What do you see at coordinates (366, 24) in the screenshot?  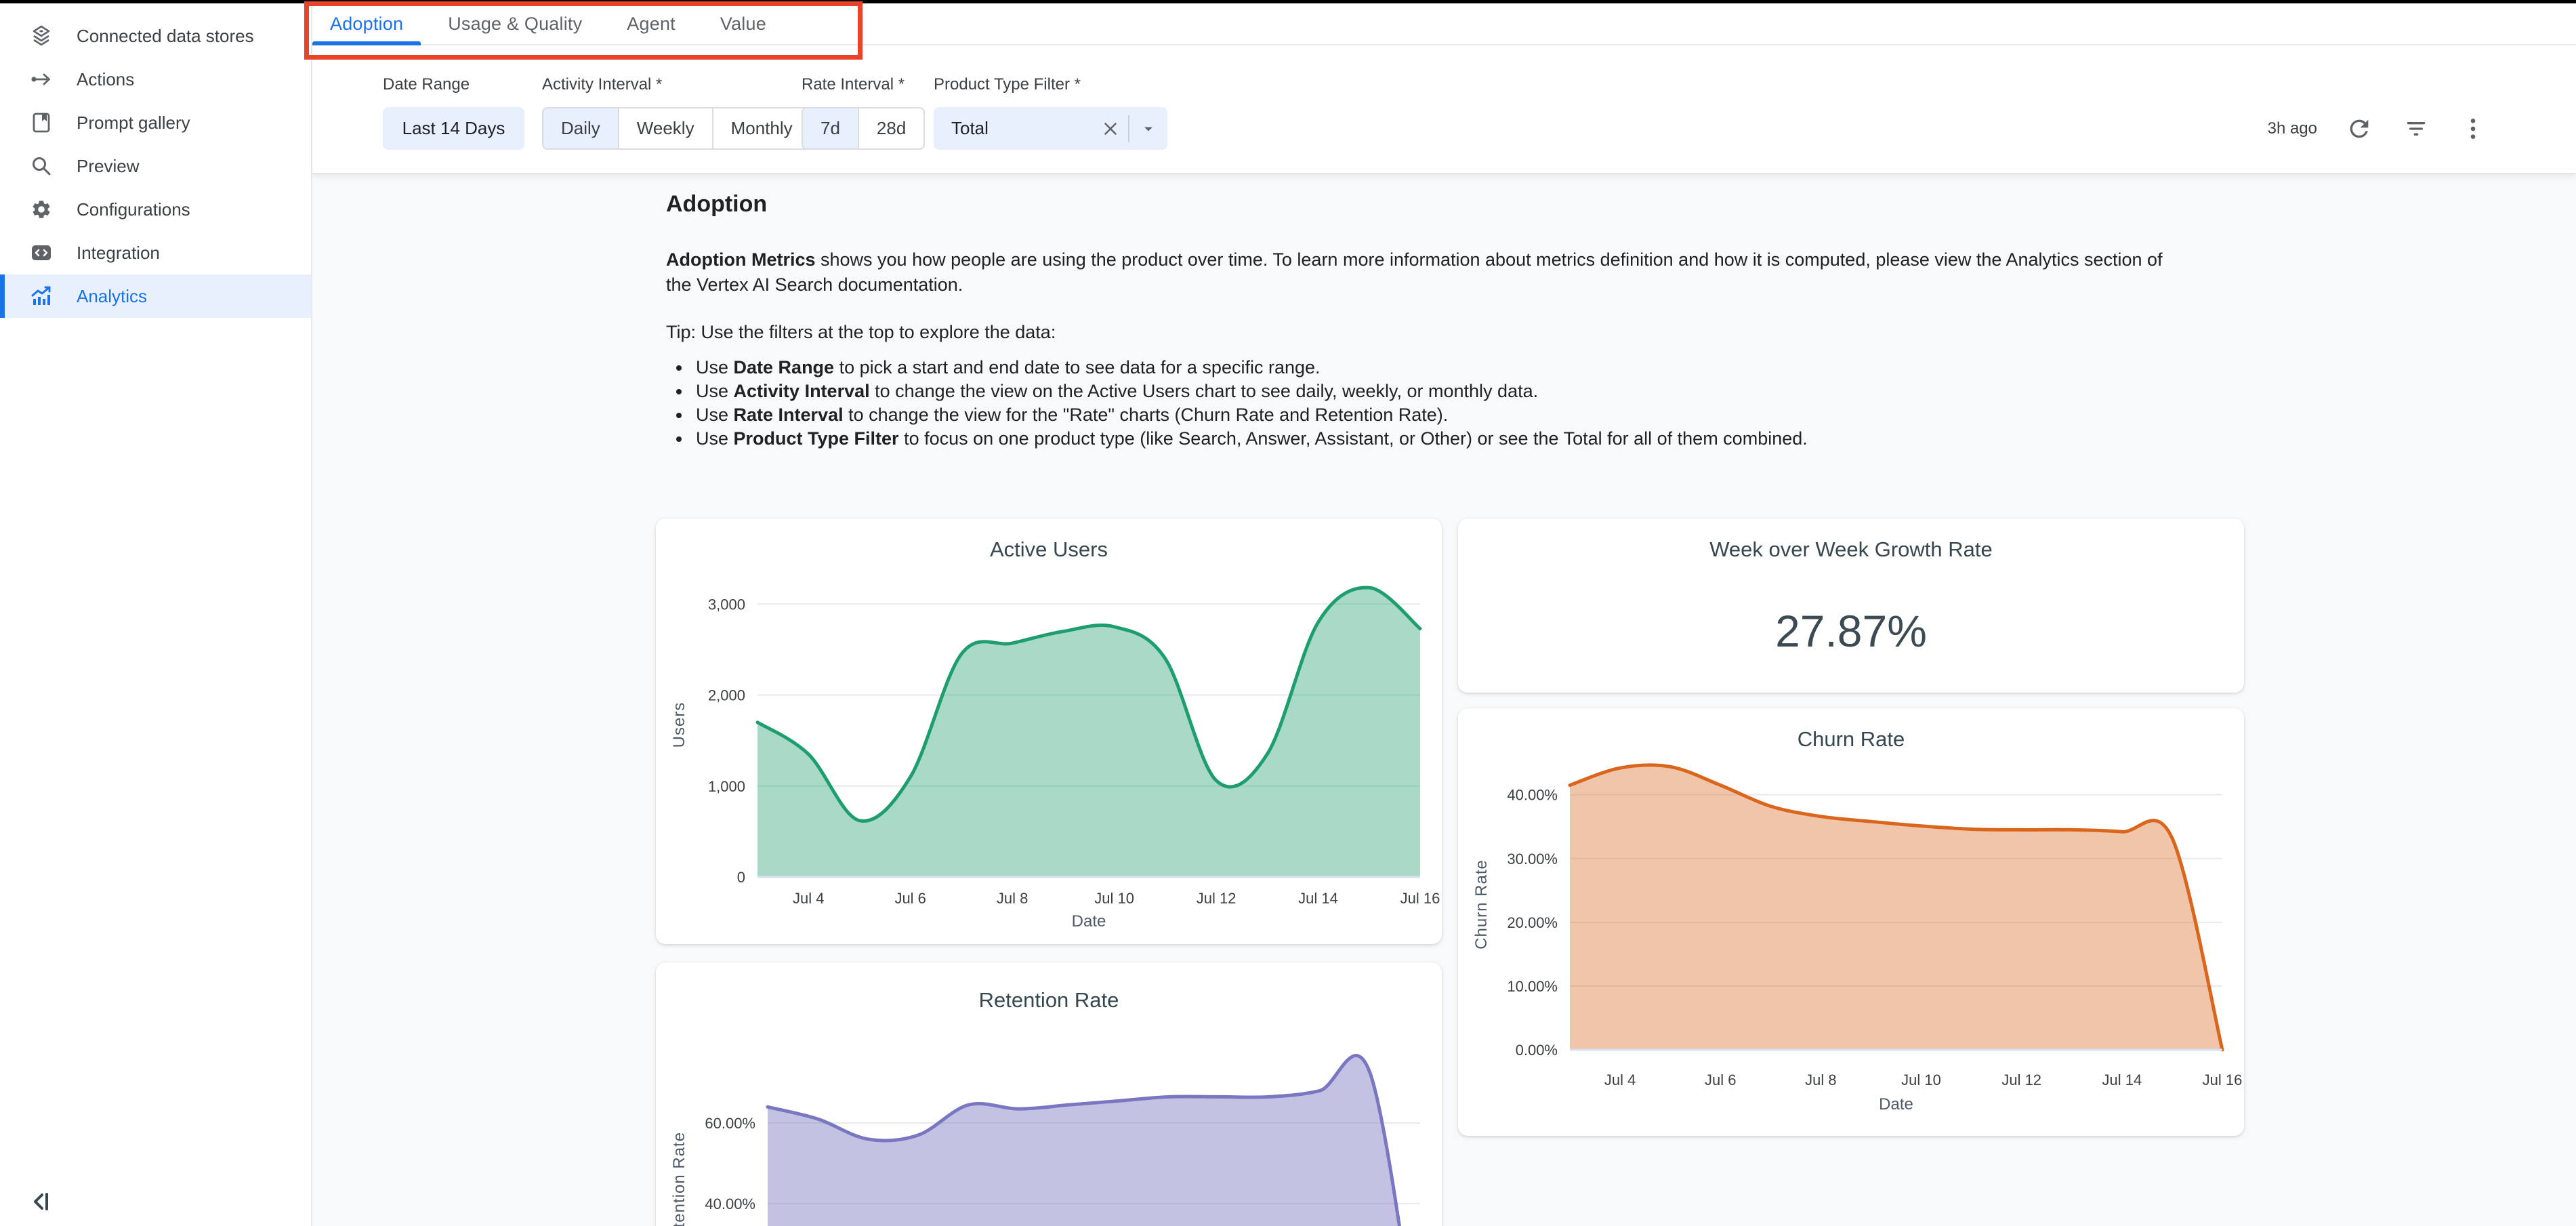 I see `tab-adoption: Adoption` at bounding box center [366, 24].